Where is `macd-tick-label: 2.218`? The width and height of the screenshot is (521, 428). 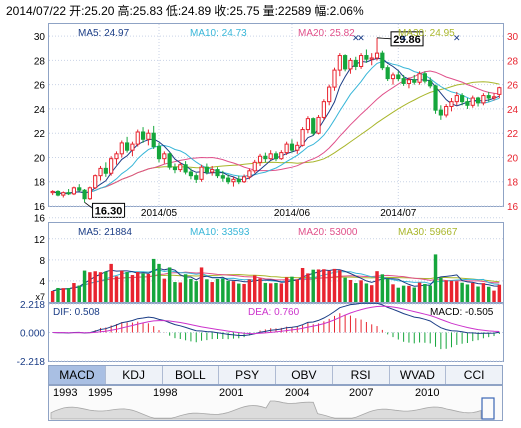 macd-tick-label: 2.218 is located at coordinates (32, 305).